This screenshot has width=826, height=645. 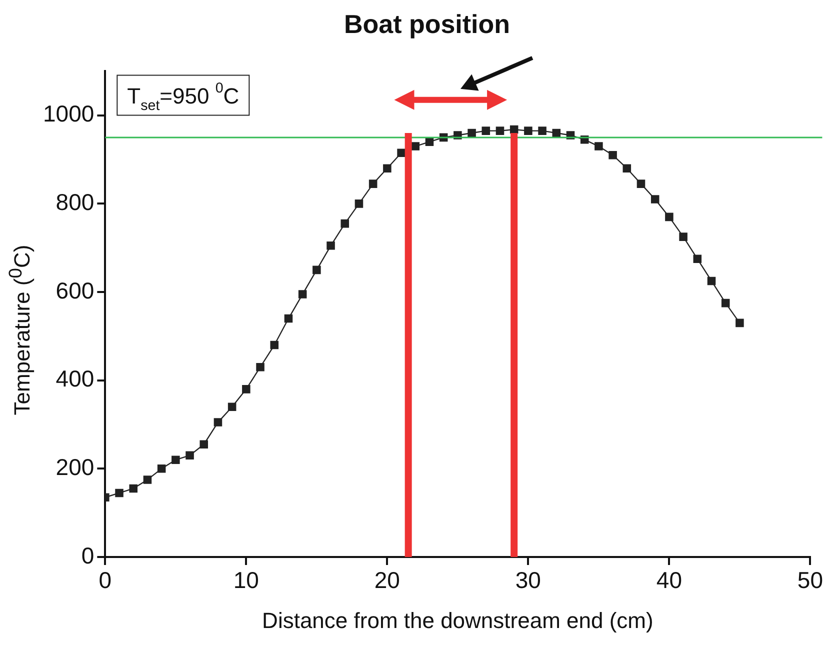 I want to click on chart-title: Boat position, so click(x=427, y=23).